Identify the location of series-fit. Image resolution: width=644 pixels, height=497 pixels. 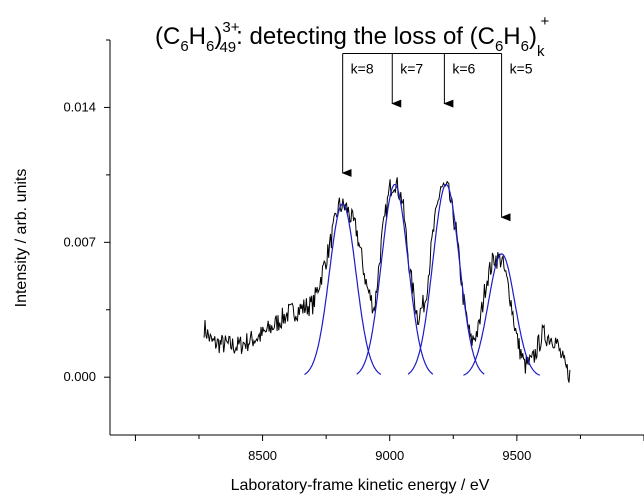
(422, 279).